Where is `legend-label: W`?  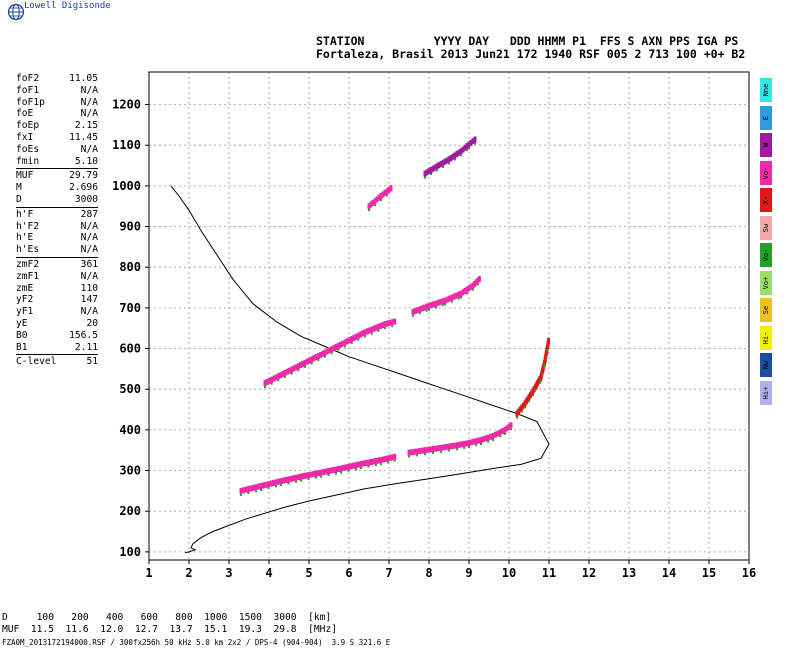 legend-label: W is located at coordinates (766, 145).